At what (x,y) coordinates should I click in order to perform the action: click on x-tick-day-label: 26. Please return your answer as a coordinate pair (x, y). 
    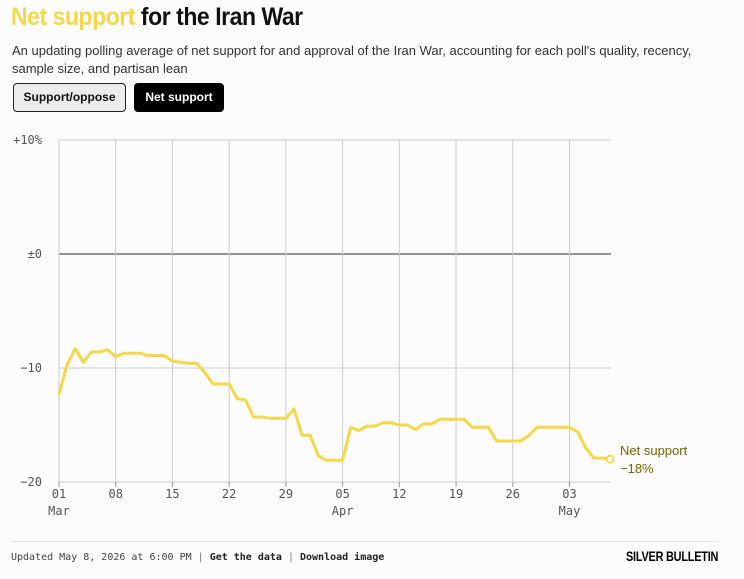
    Looking at the image, I should click on (513, 494).